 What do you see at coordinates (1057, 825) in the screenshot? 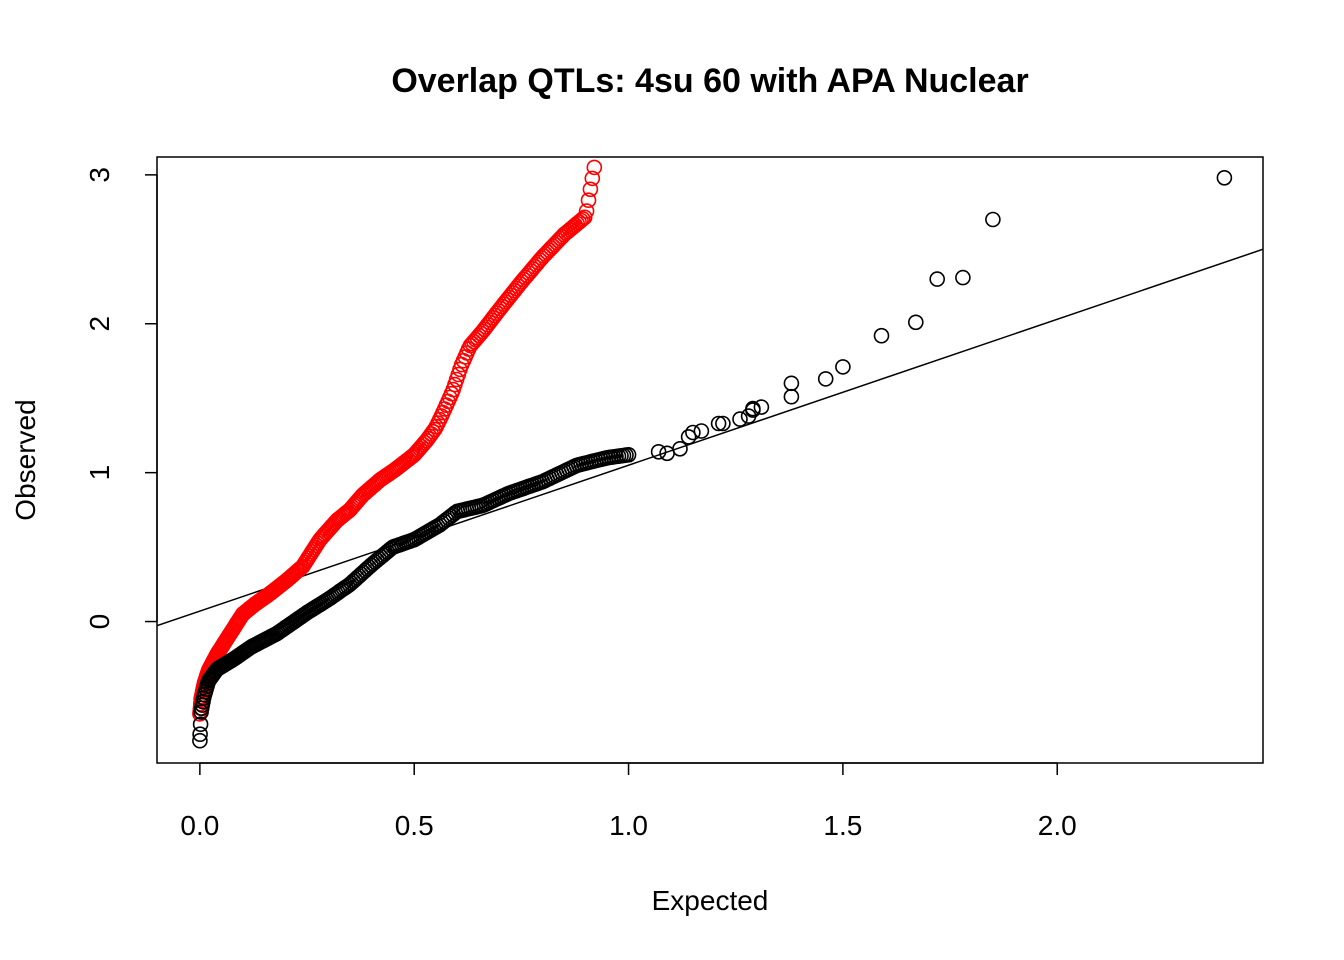
I see `x-tick-label: 2.0` at bounding box center [1057, 825].